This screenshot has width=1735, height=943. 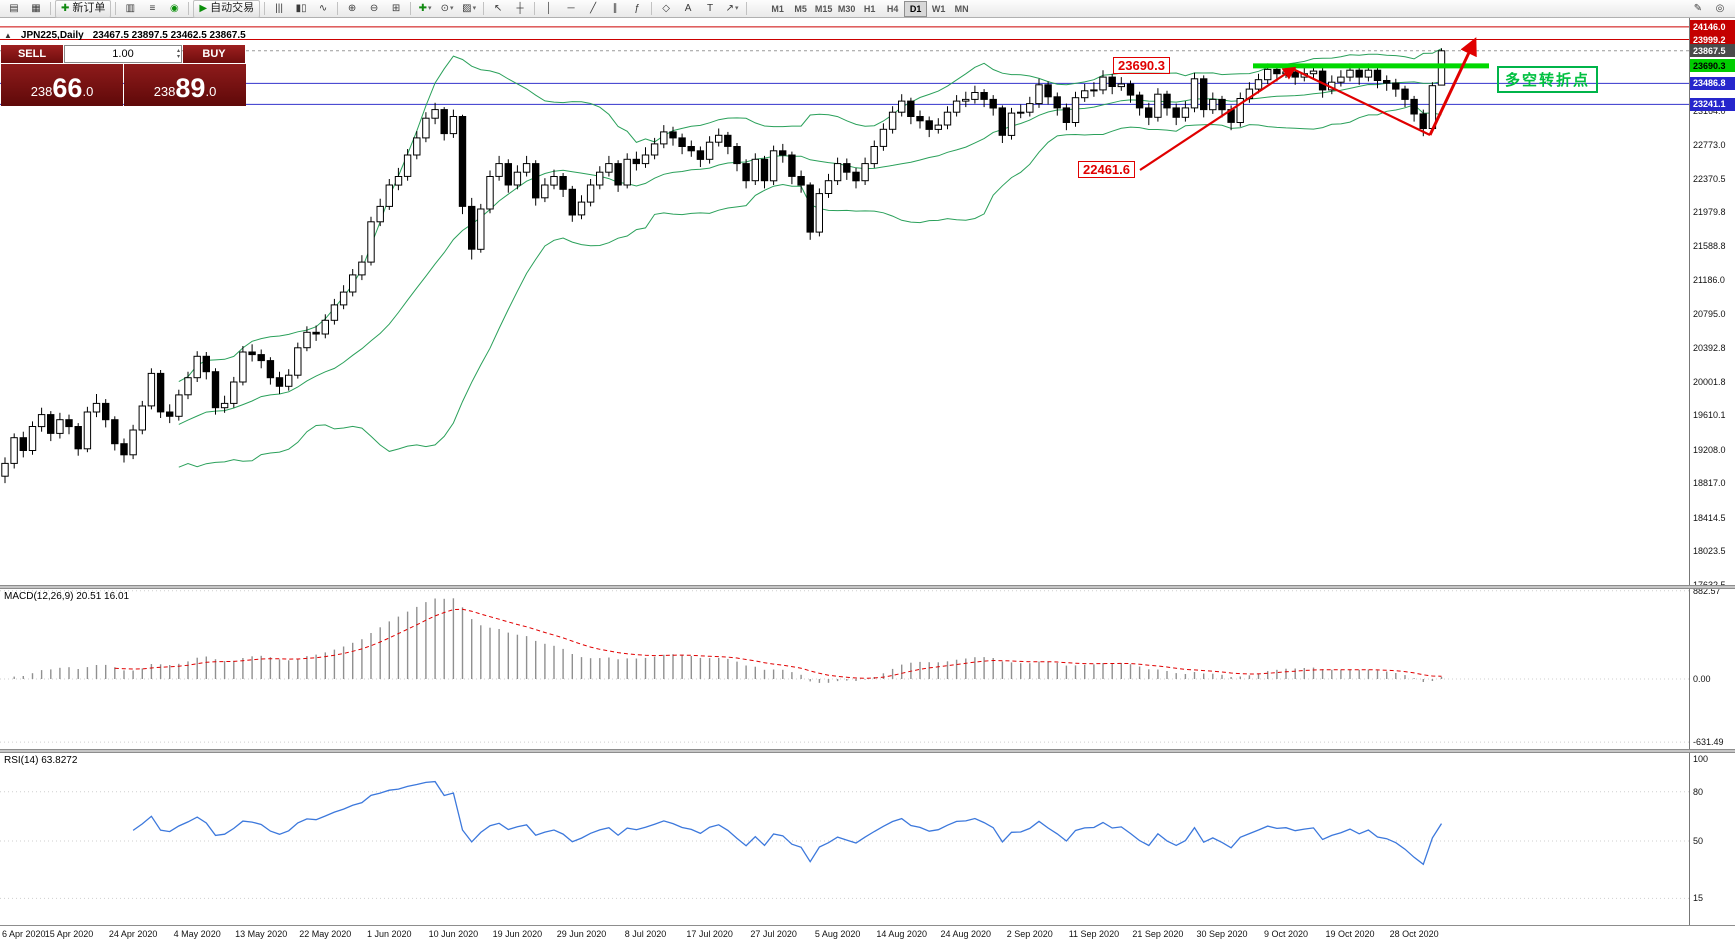 I want to click on timeframe-h1-button: H1, so click(x=869, y=8).